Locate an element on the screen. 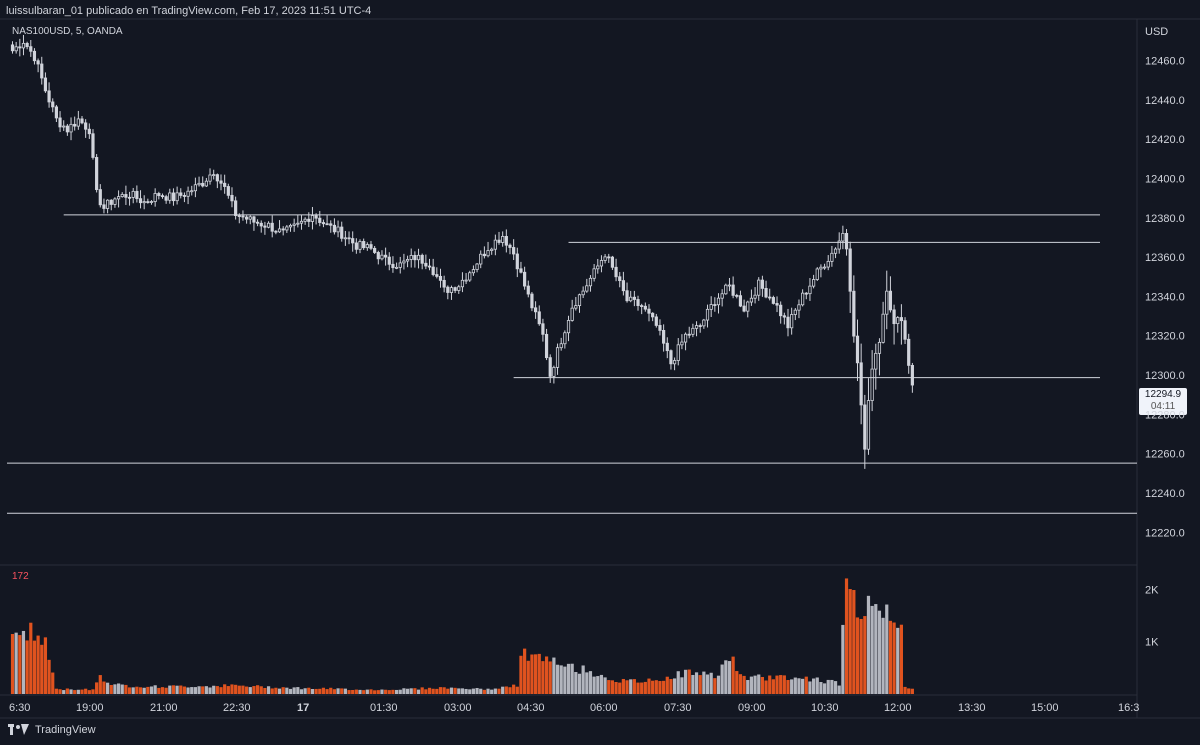  last-price-tag: 12294.9 04:11 is located at coordinates (1163, 401).